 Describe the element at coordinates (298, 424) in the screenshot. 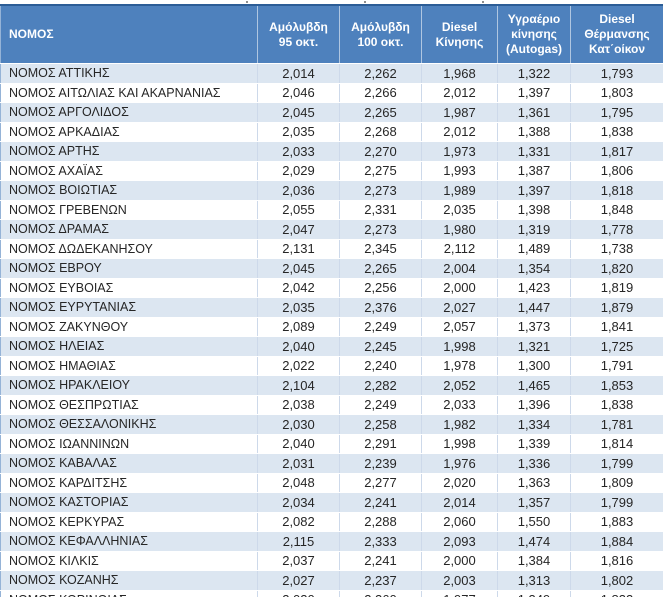

I see `price-value-cell: 2,030` at that location.